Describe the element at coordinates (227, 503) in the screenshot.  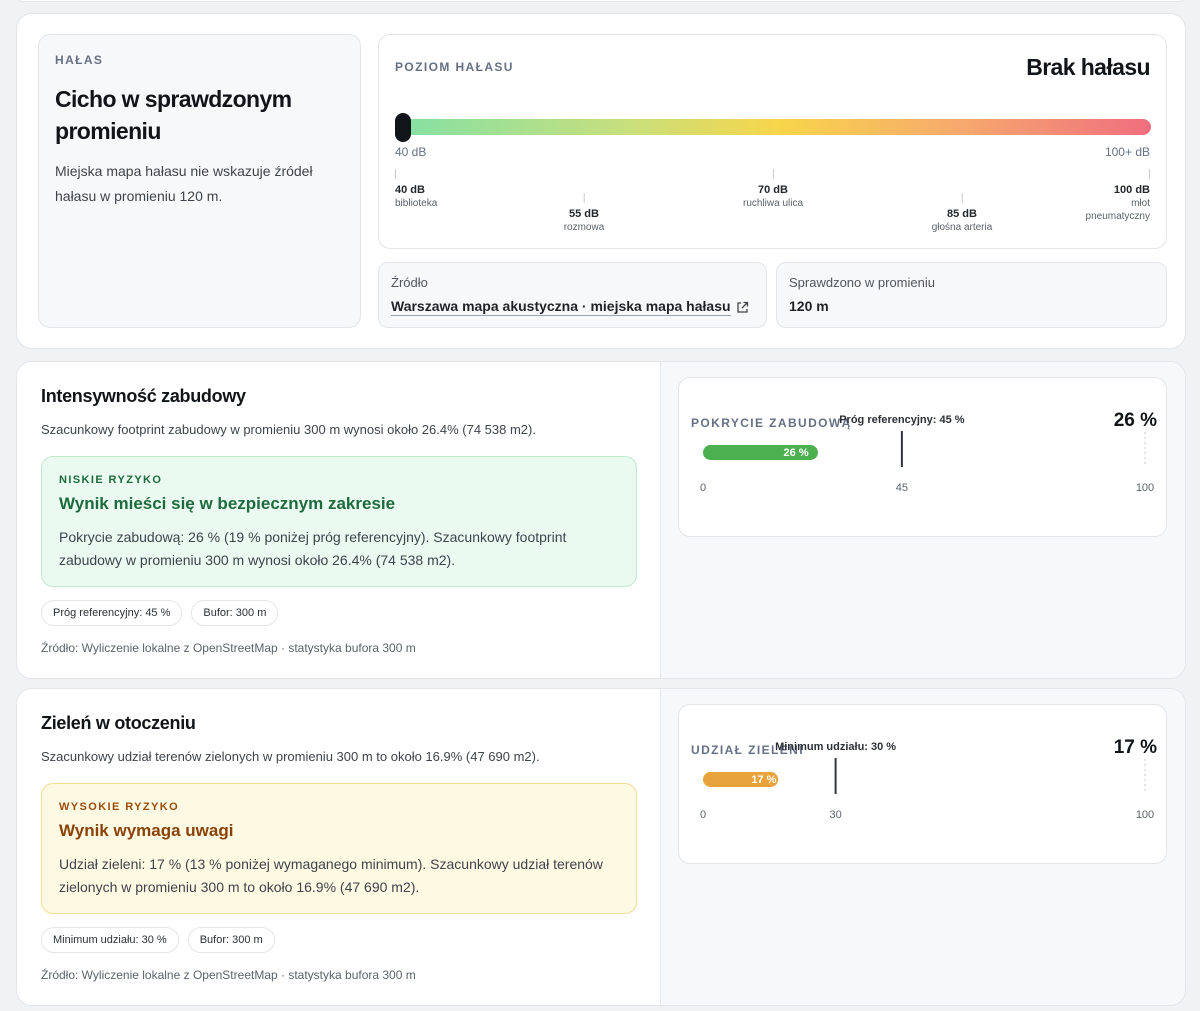
I see `risk-title: Wynik mieści się w bezpiecznym zakresie` at that location.